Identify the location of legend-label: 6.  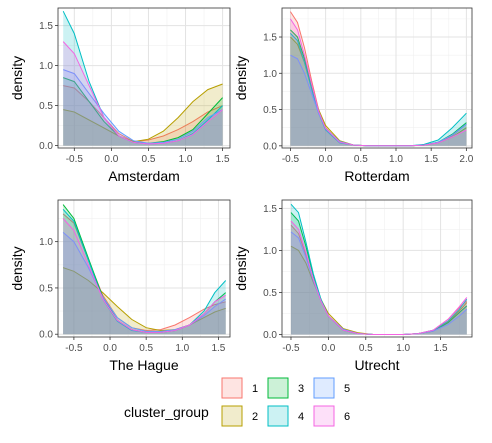
(347, 417).